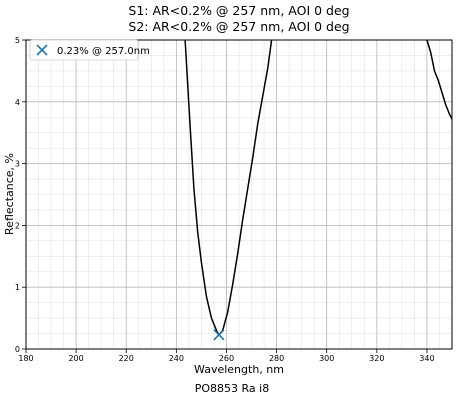 Image resolution: width=457 pixels, height=400 pixels. I want to click on chart-title-line-1: S1: AR<0.2% @ 257 nm, AOI 0 deg, so click(238, 10).